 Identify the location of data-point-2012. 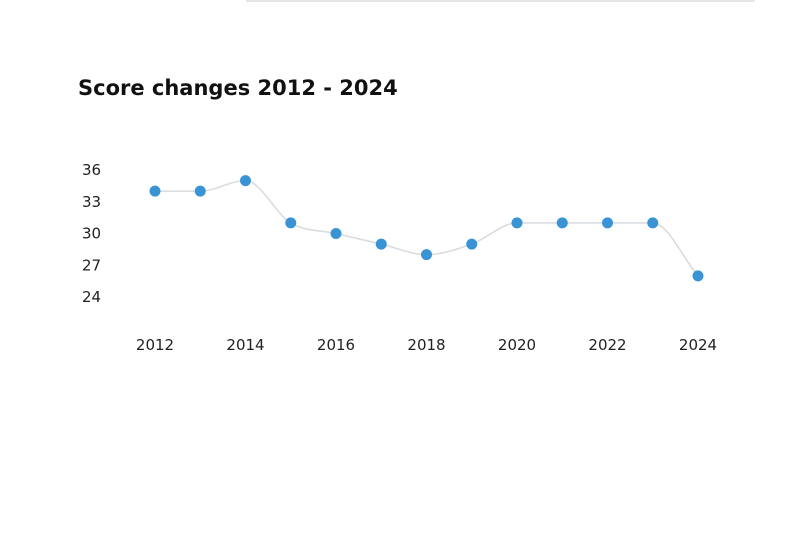
(155, 191).